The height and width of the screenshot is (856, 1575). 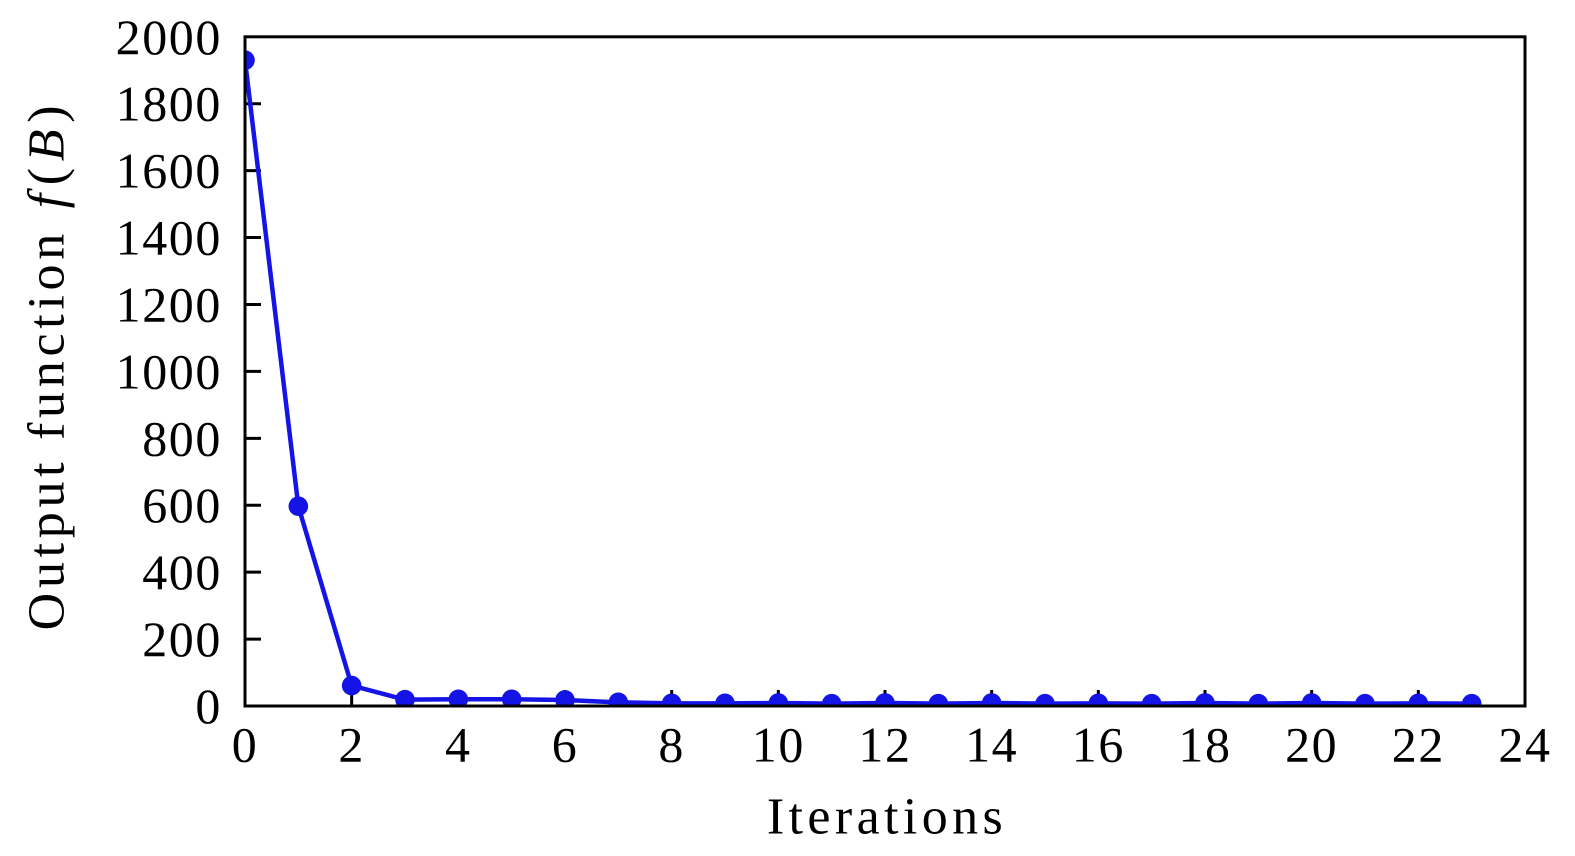 I want to click on svg-text: 600, so click(x=182, y=505).